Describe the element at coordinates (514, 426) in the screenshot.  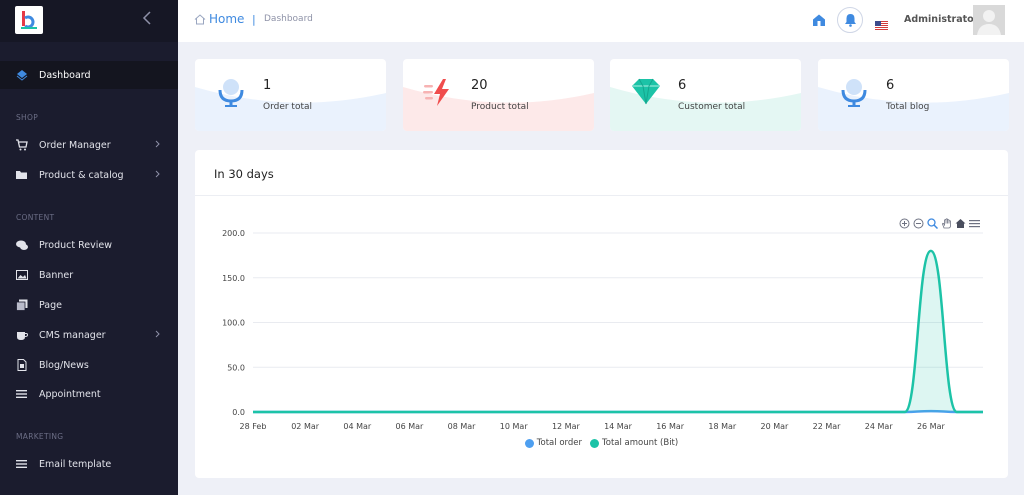
I see `x-tick-label: 10 Mar` at that location.